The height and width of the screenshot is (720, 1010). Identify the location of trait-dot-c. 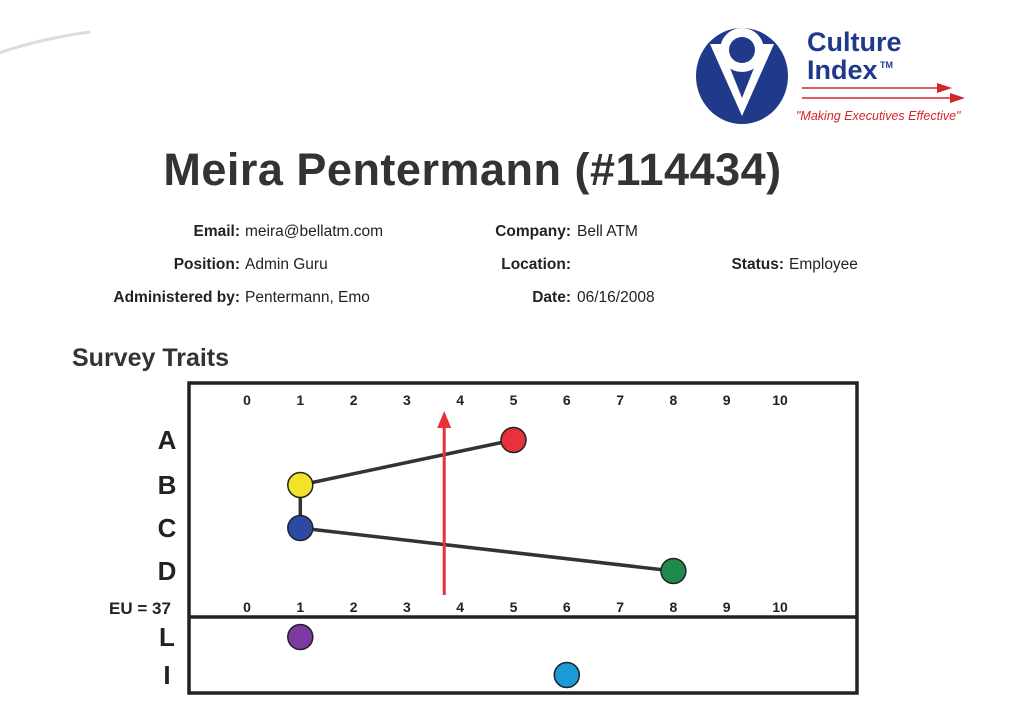
(300, 528).